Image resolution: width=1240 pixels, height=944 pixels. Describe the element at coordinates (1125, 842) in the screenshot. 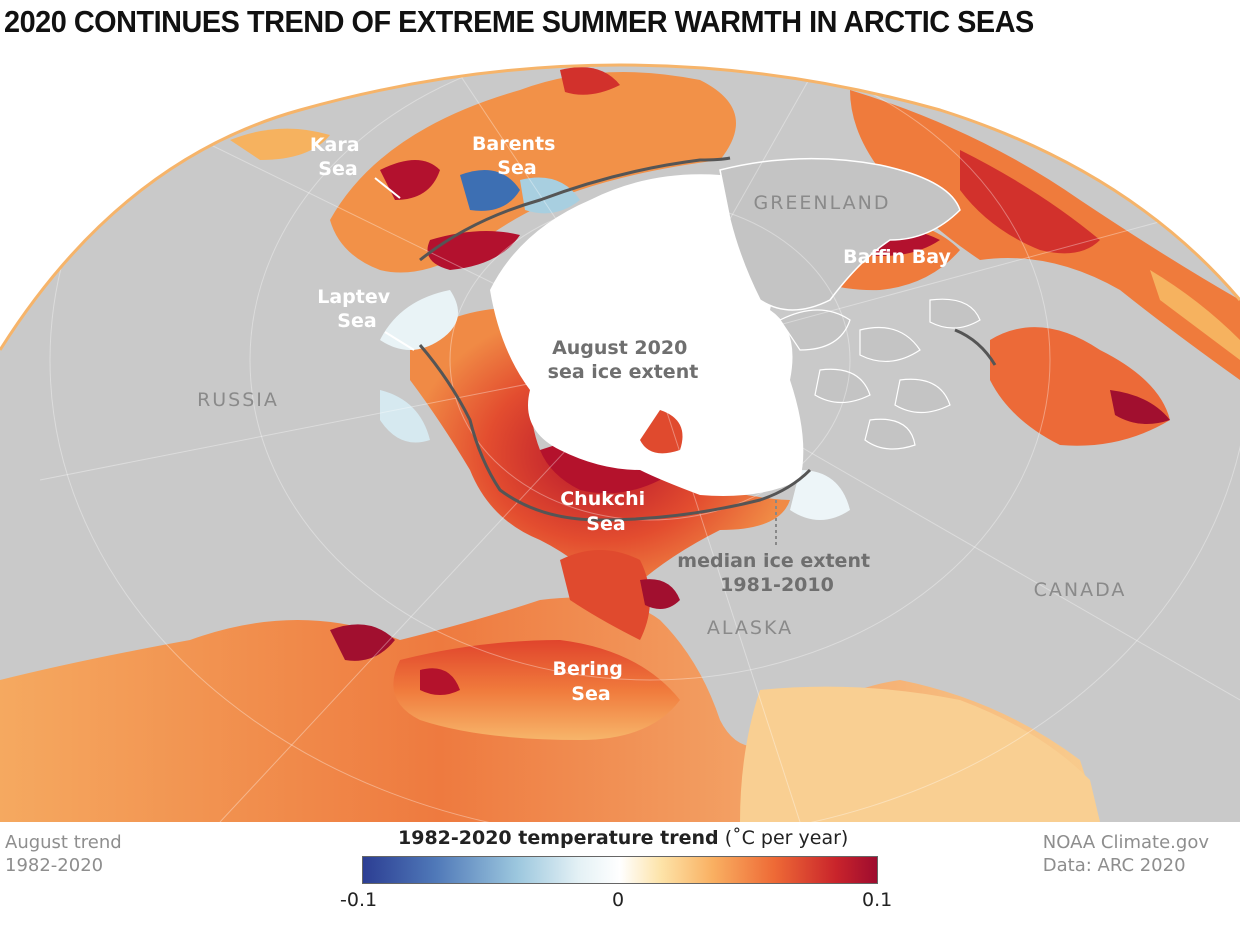

I see `footer-source-org: NOAA Climate.gov` at that location.